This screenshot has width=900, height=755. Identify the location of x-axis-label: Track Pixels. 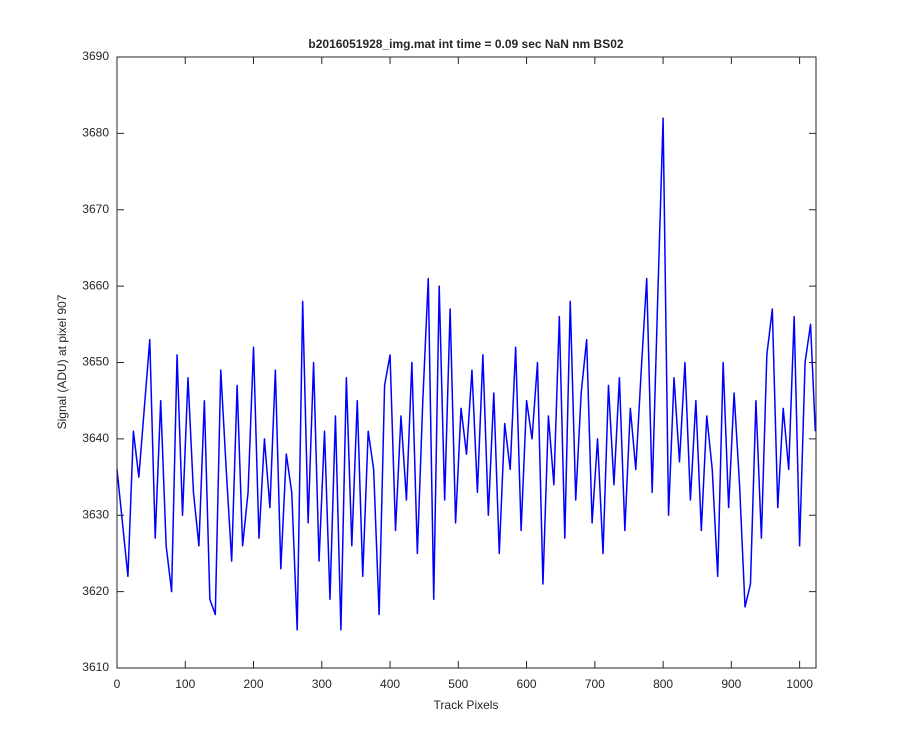
(466, 705).